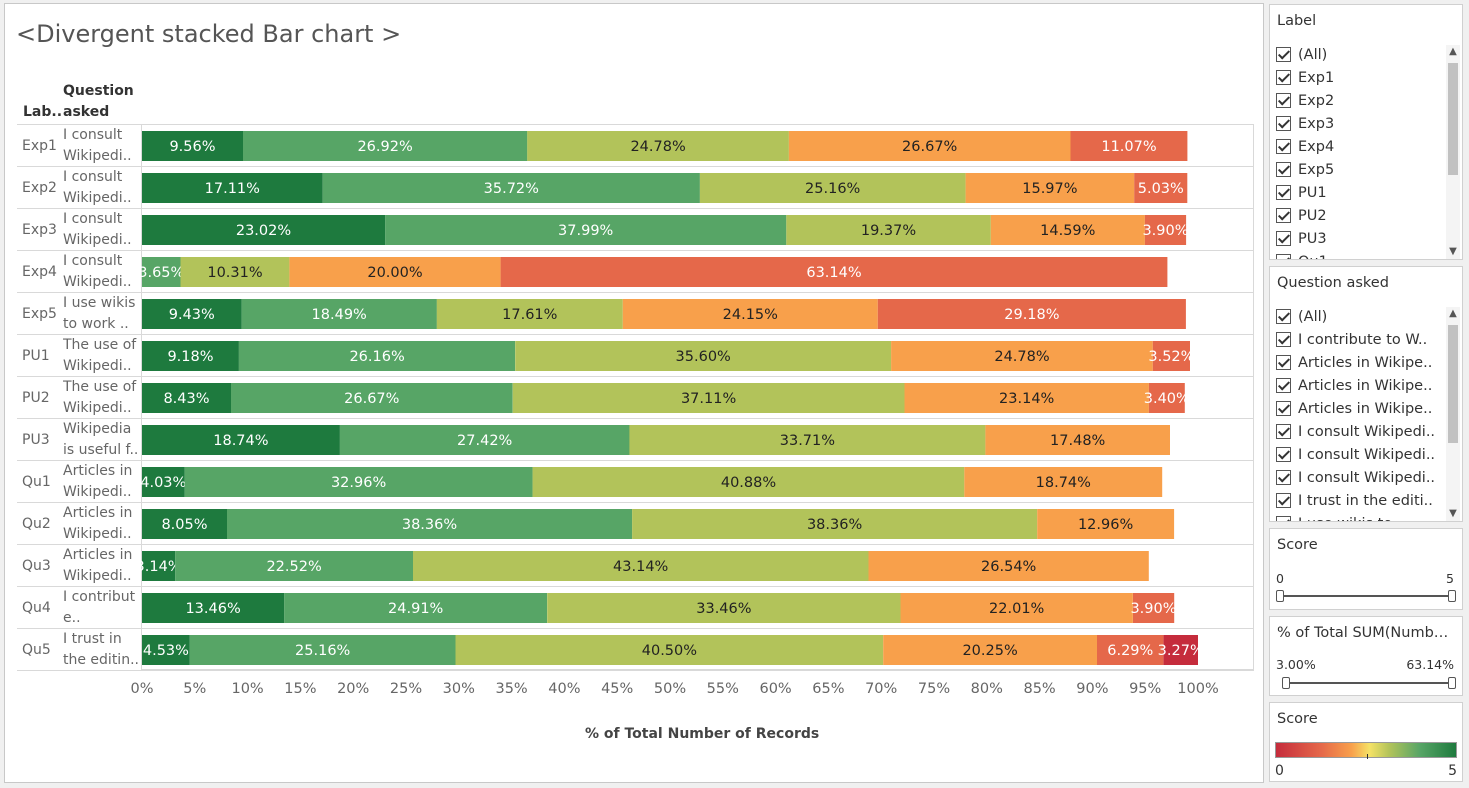 Image resolution: width=1469 pixels, height=788 pixels. I want to click on row-label: Qu3, so click(39, 565).